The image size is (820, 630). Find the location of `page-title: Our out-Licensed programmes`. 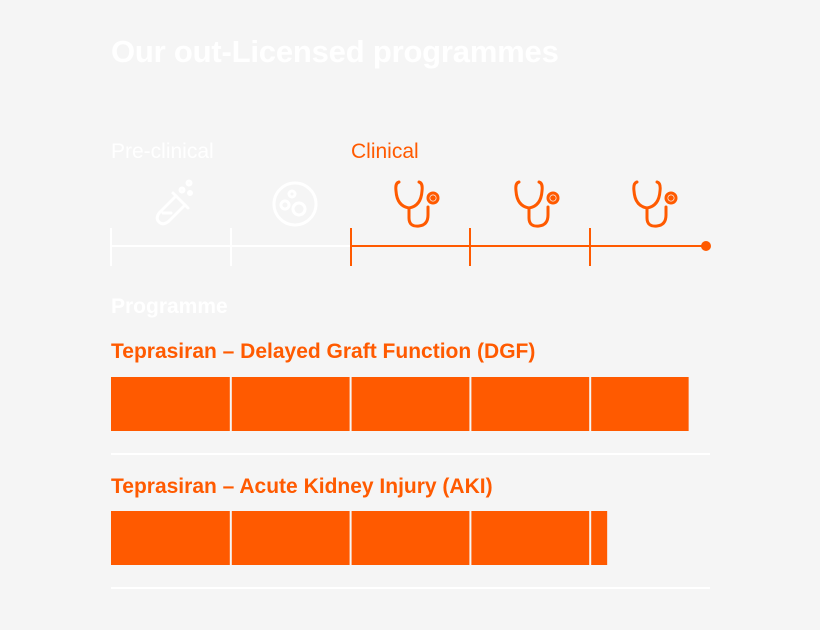

page-title: Our out-Licensed programmes is located at coordinates (335, 51).